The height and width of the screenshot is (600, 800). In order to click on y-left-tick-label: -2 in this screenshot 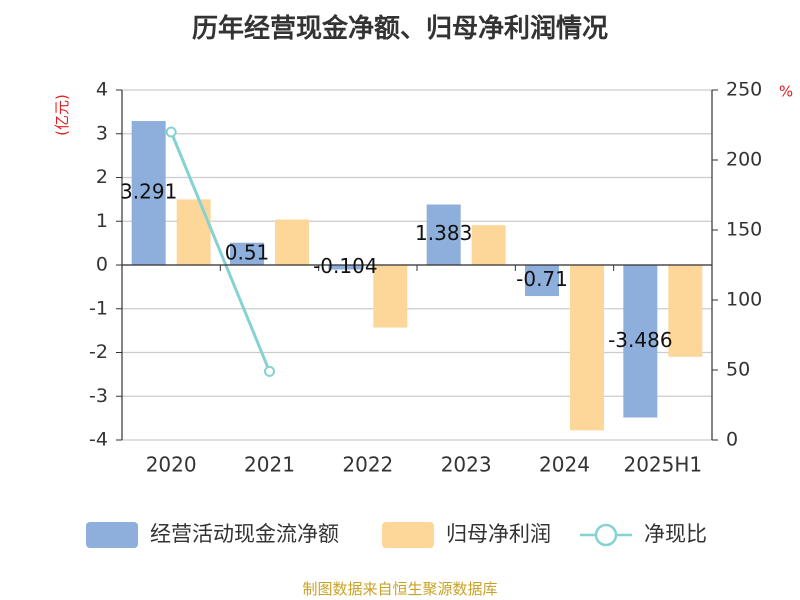, I will do `click(98, 352)`.